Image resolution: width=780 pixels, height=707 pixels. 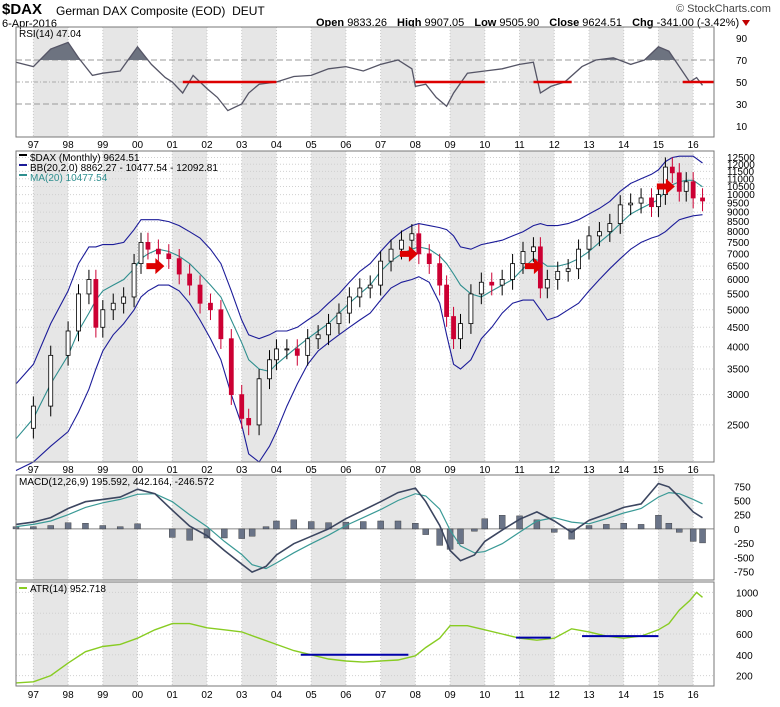 What do you see at coordinates (742, 502) in the screenshot?
I see `macd-y-tick: 500` at bounding box center [742, 502].